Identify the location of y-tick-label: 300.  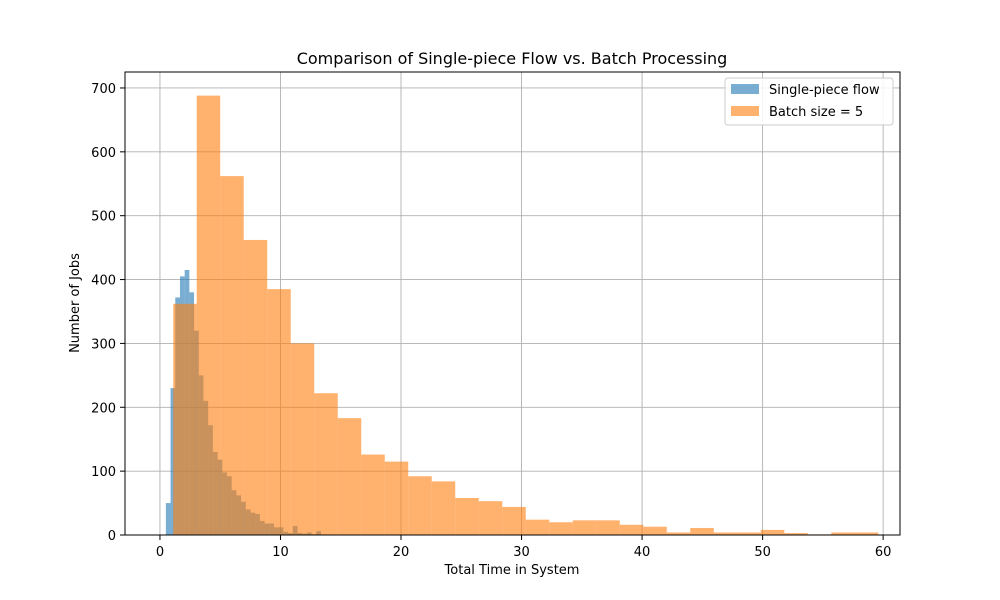
(103, 344).